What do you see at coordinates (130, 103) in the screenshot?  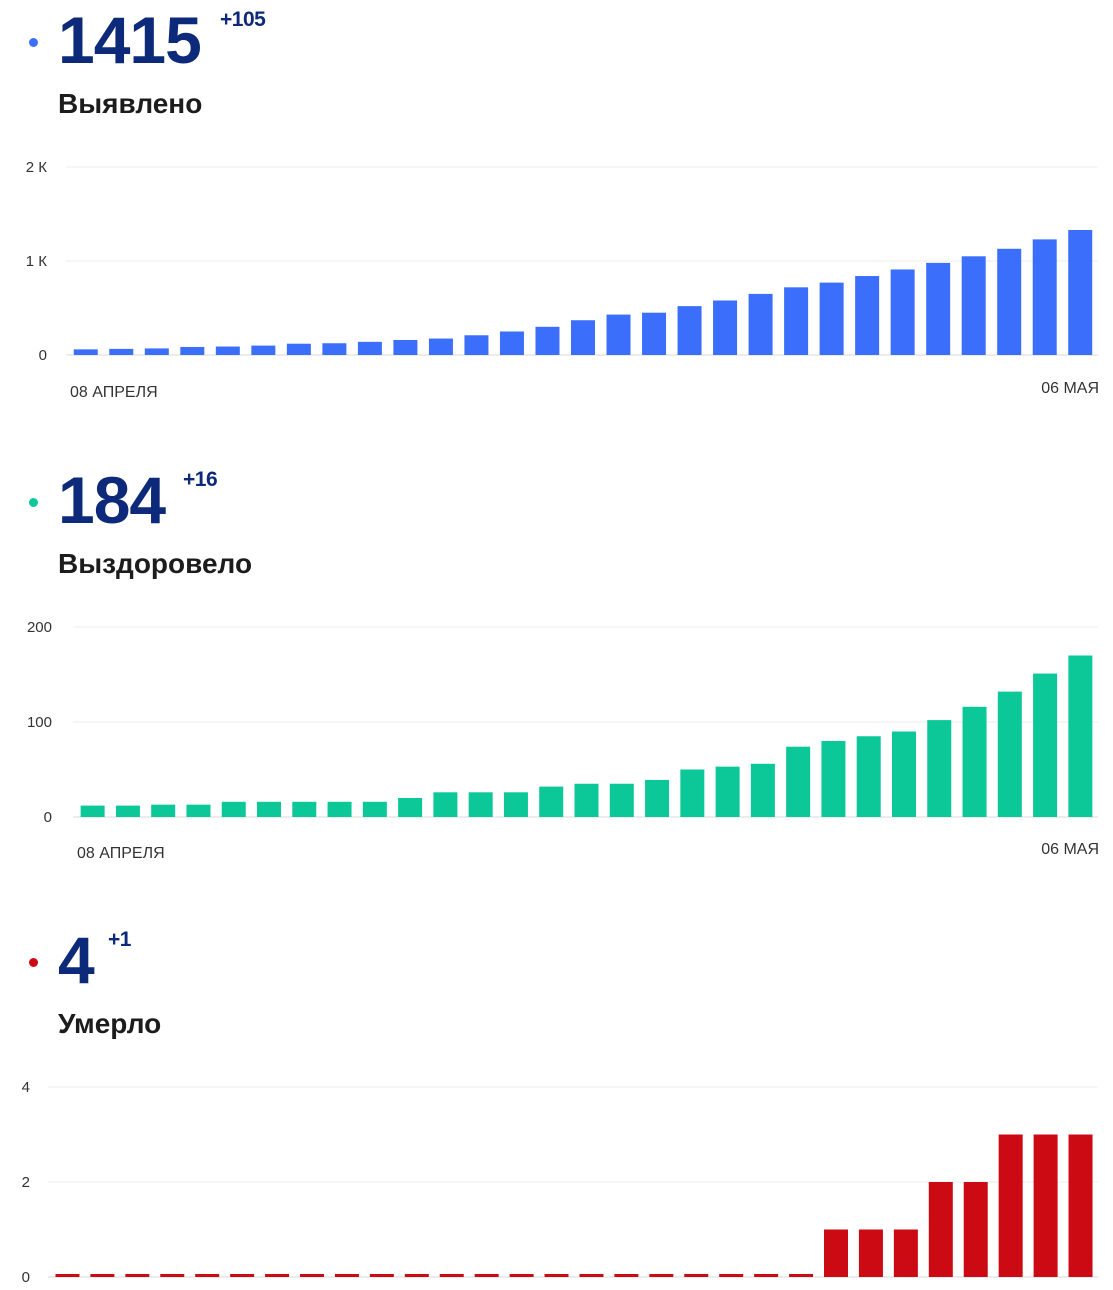 I see `label-detected: Выявлено` at bounding box center [130, 103].